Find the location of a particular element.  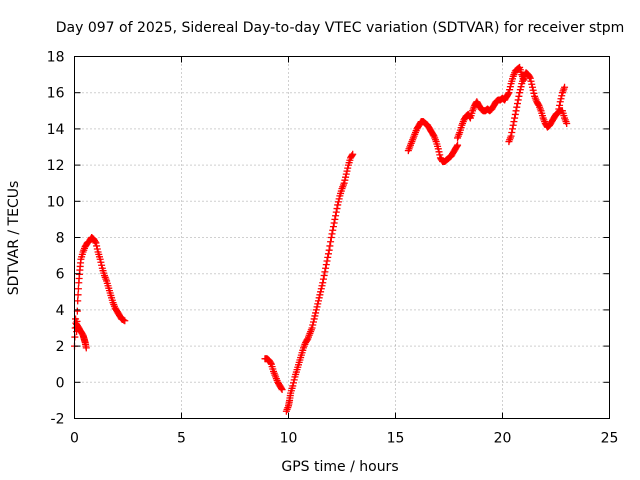

y-tick-label: -2 is located at coordinates (58, 420).